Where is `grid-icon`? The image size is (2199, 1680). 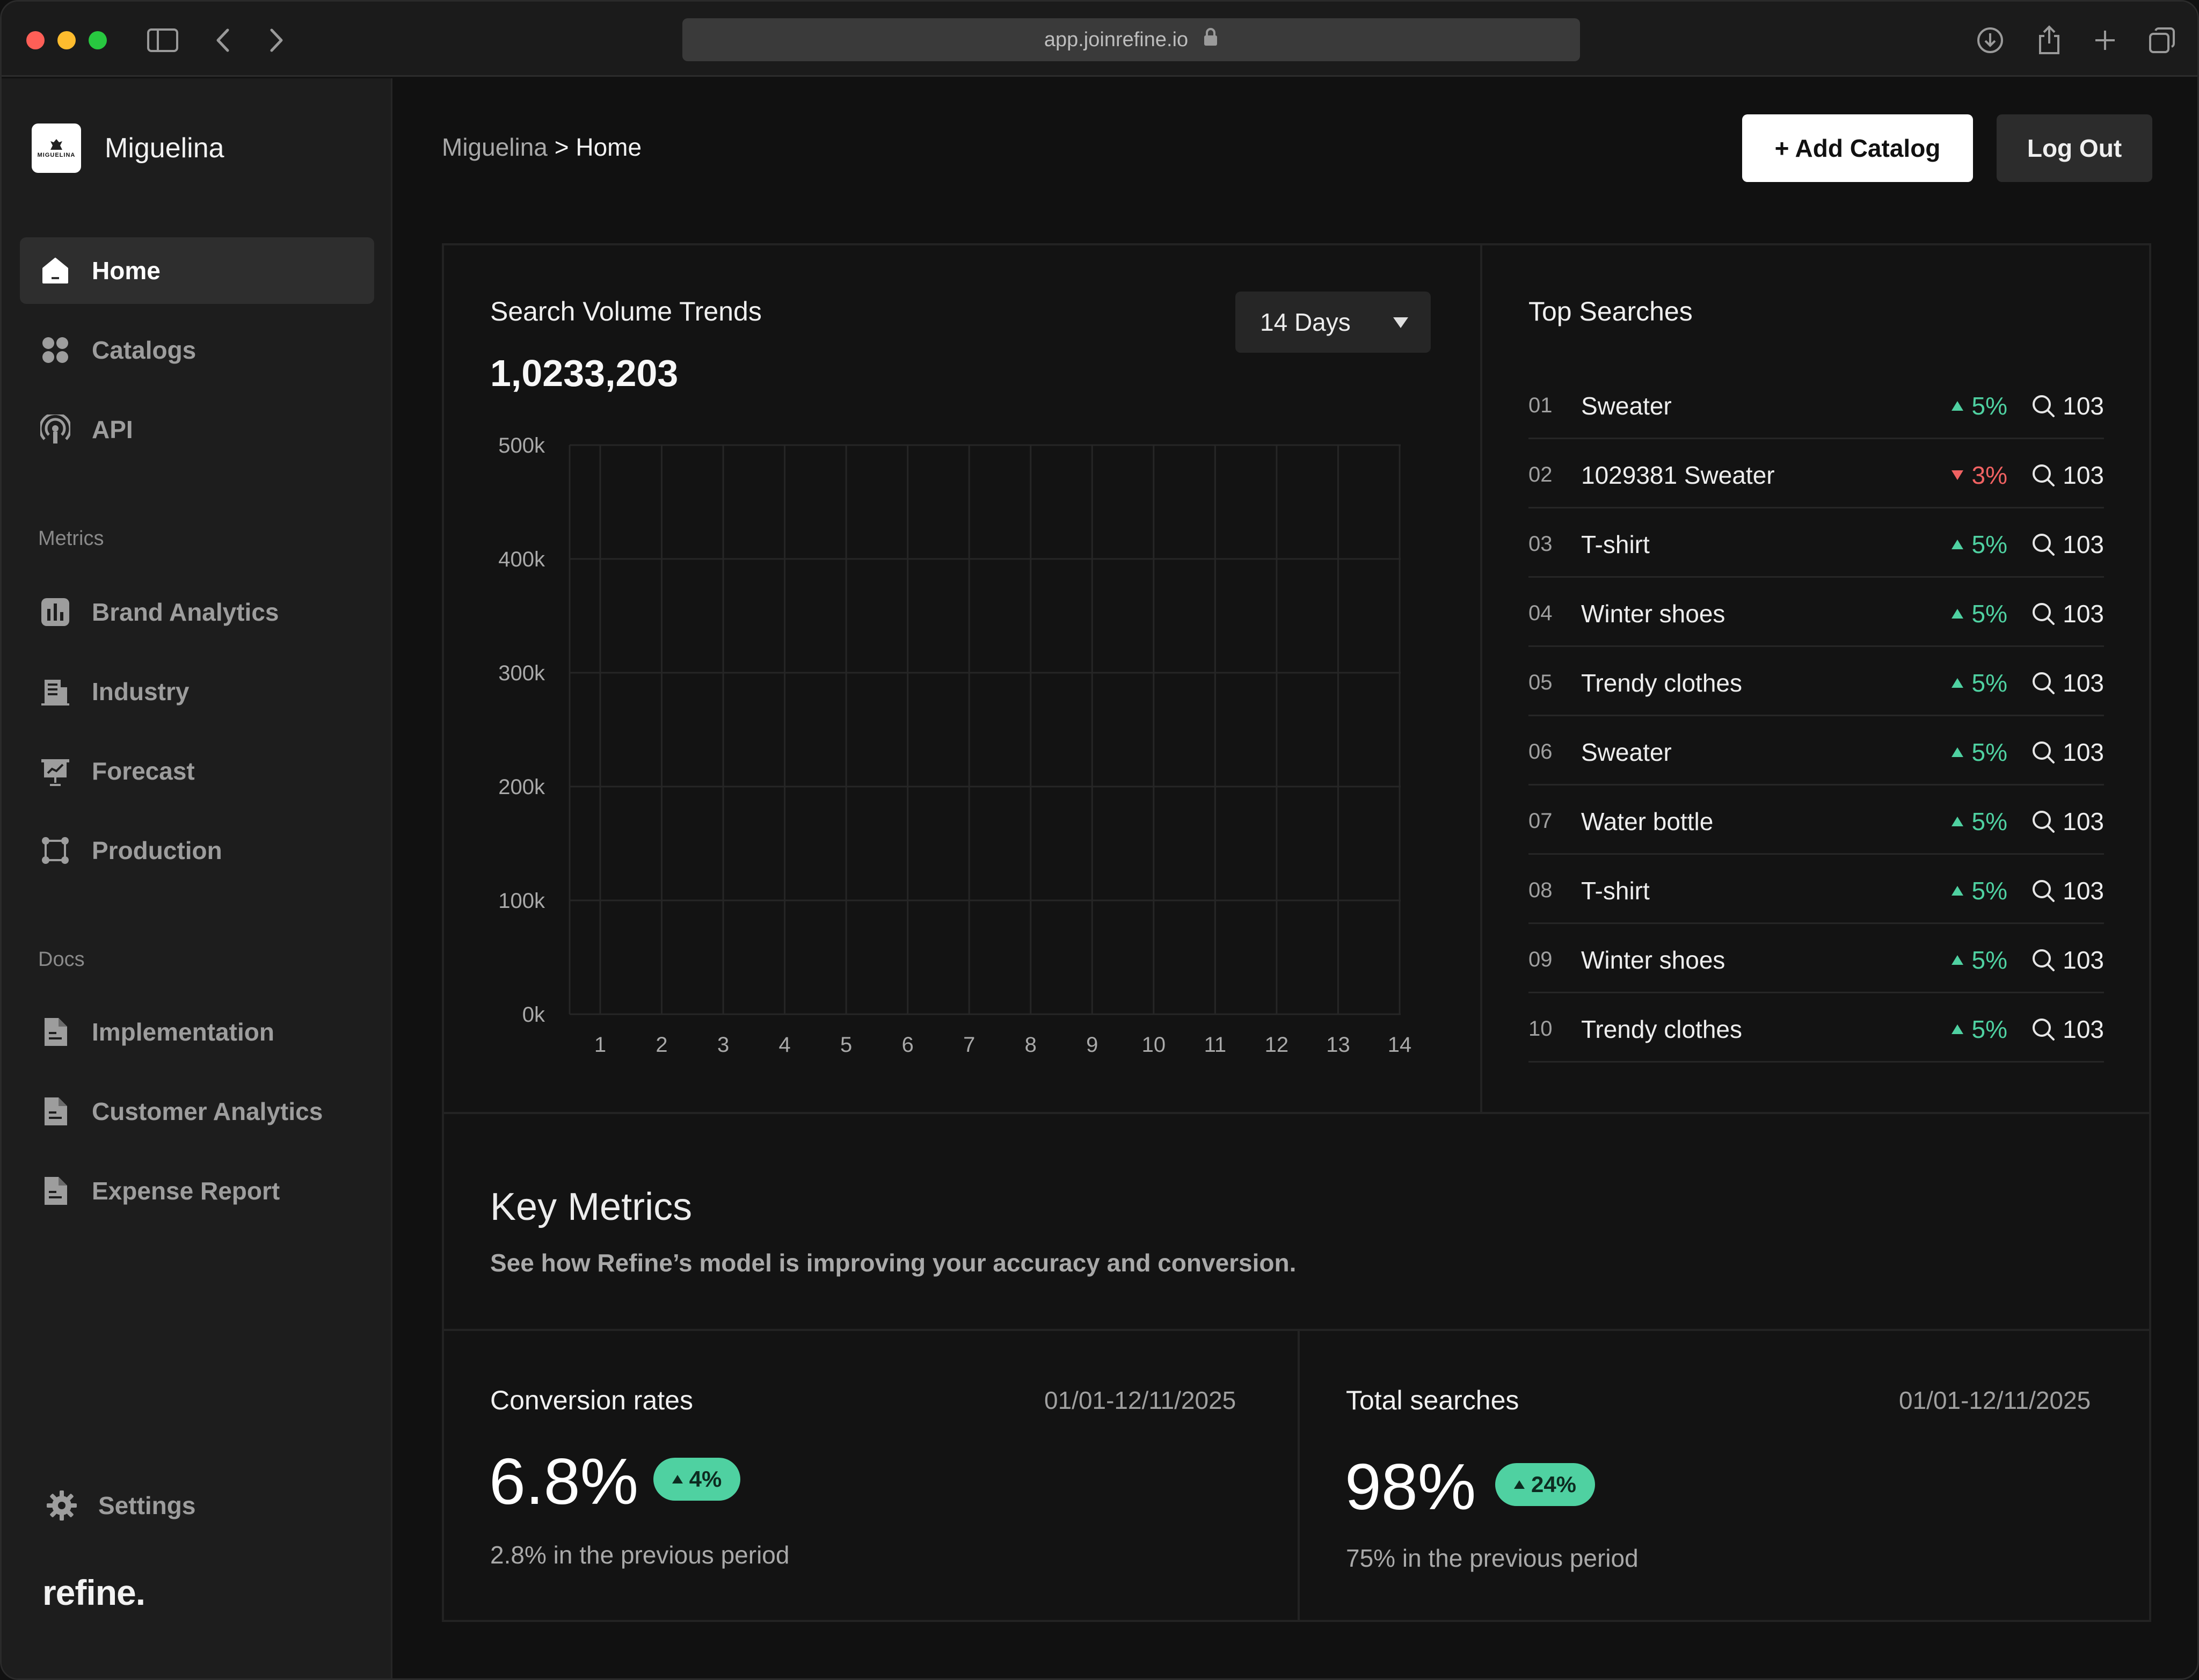
grid-icon is located at coordinates (55, 350).